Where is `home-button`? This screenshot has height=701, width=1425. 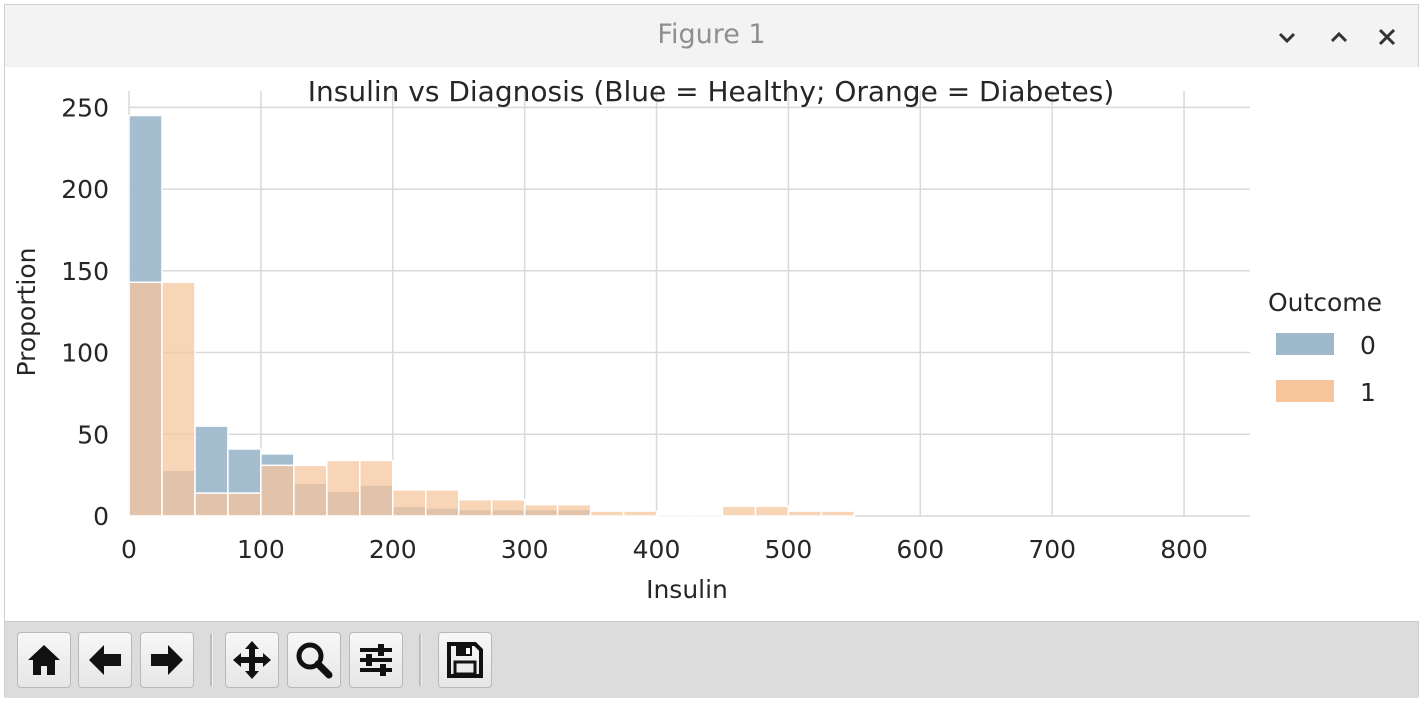 home-button is located at coordinates (44, 660).